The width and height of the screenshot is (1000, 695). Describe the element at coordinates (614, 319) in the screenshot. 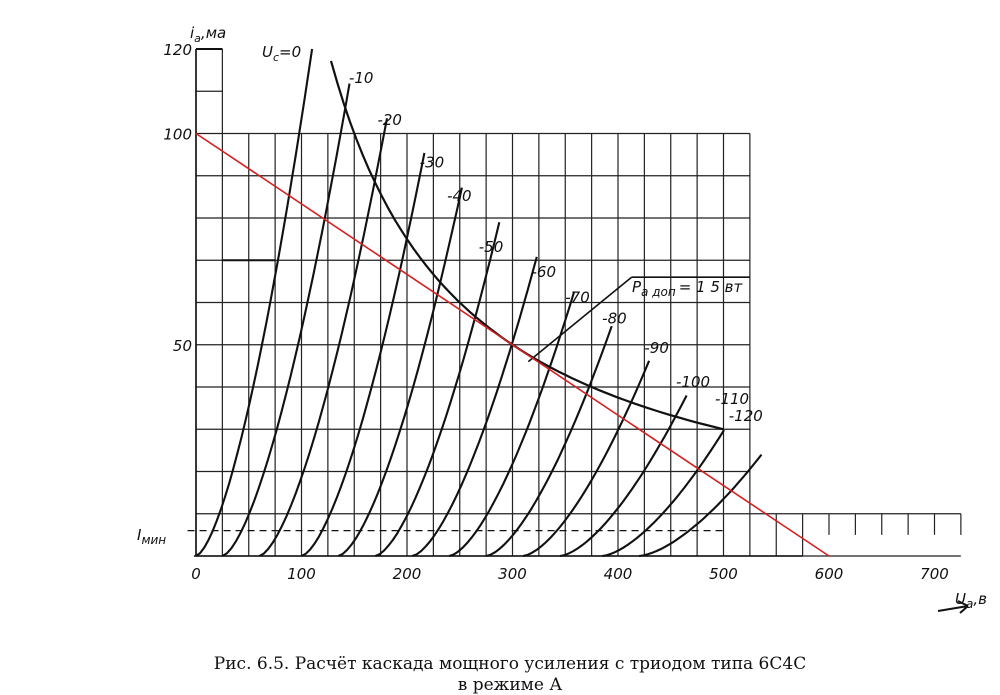

I see `curve-label-80: -80` at that location.